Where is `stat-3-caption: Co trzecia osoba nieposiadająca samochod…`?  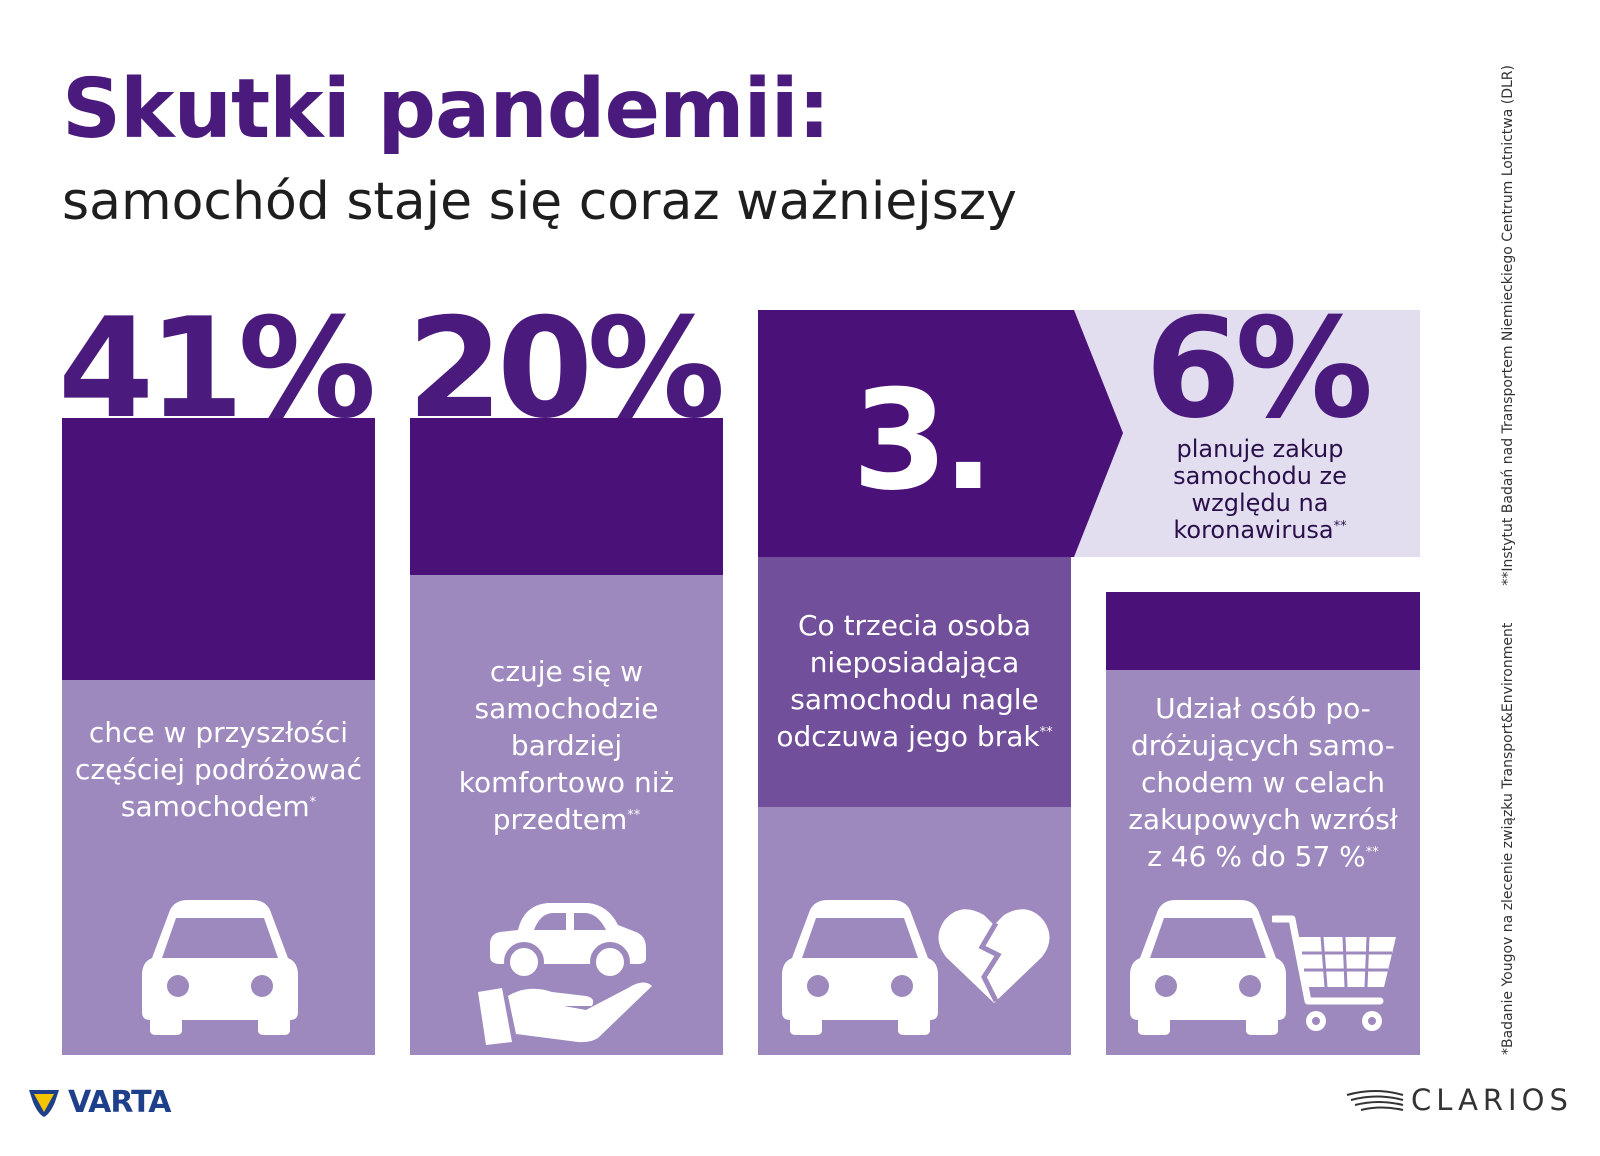 stat-3-caption: Co trzecia osoba nieposiadająca samochod… is located at coordinates (908, 681).